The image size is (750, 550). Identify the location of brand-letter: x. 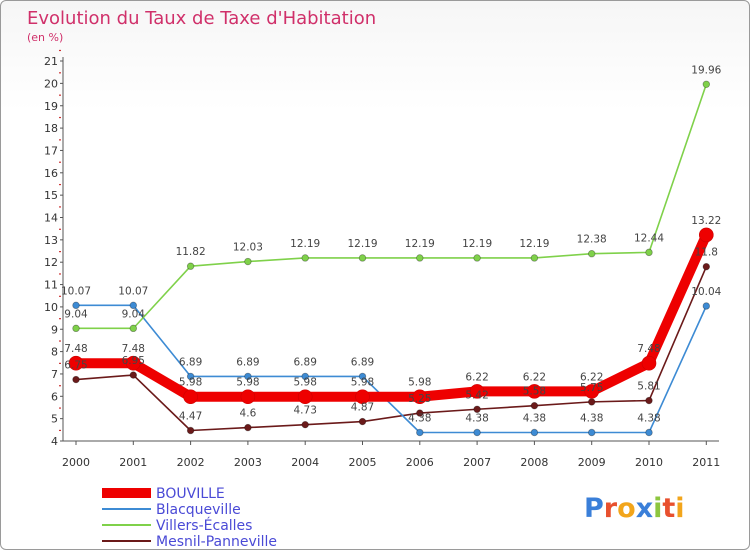
(644, 508).